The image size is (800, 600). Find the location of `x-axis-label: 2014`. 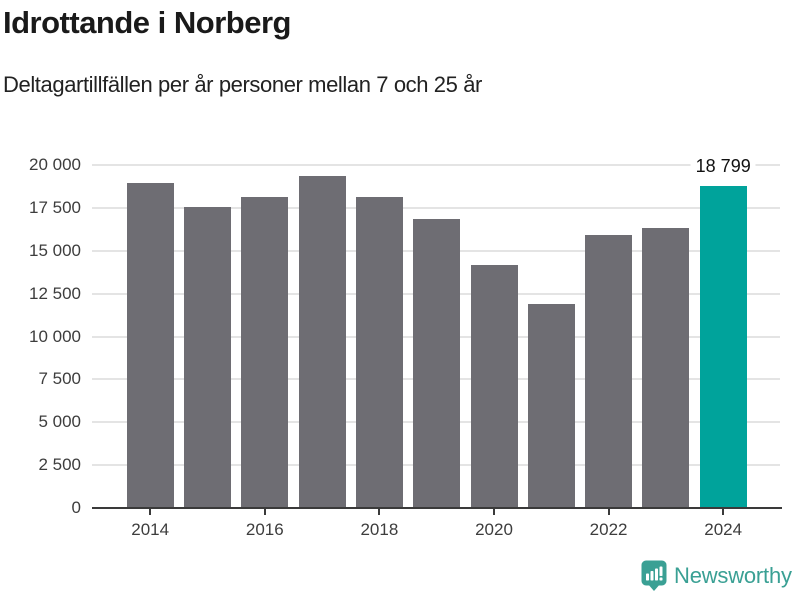

x-axis-label: 2014 is located at coordinates (150, 529).